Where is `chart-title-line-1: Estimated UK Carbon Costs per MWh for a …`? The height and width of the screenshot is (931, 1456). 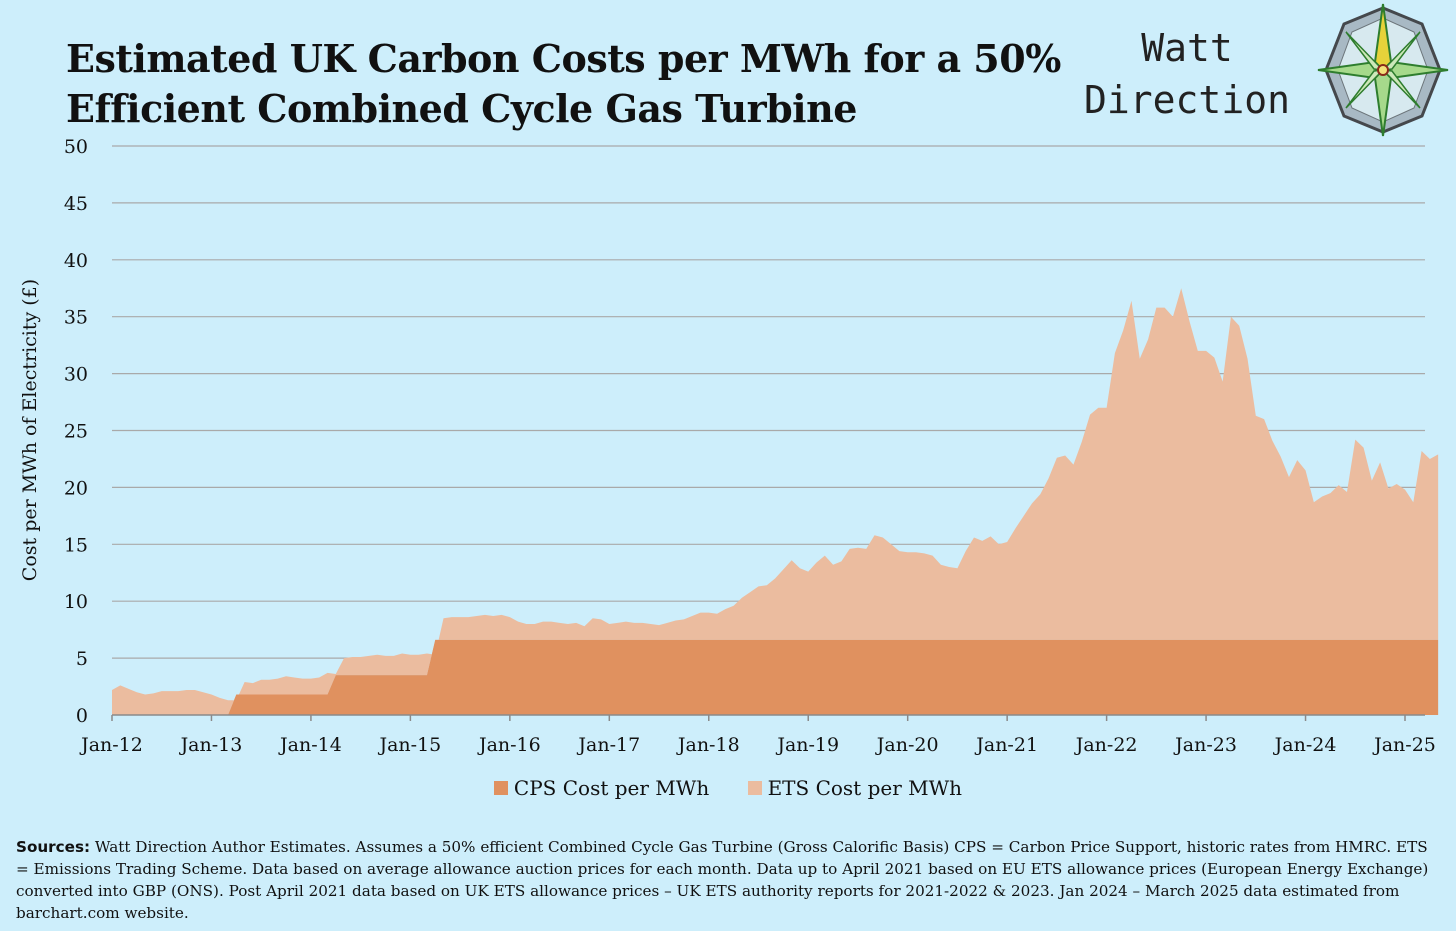 chart-title-line-1: Estimated UK Carbon Costs per MWh for a … is located at coordinates (563, 58).